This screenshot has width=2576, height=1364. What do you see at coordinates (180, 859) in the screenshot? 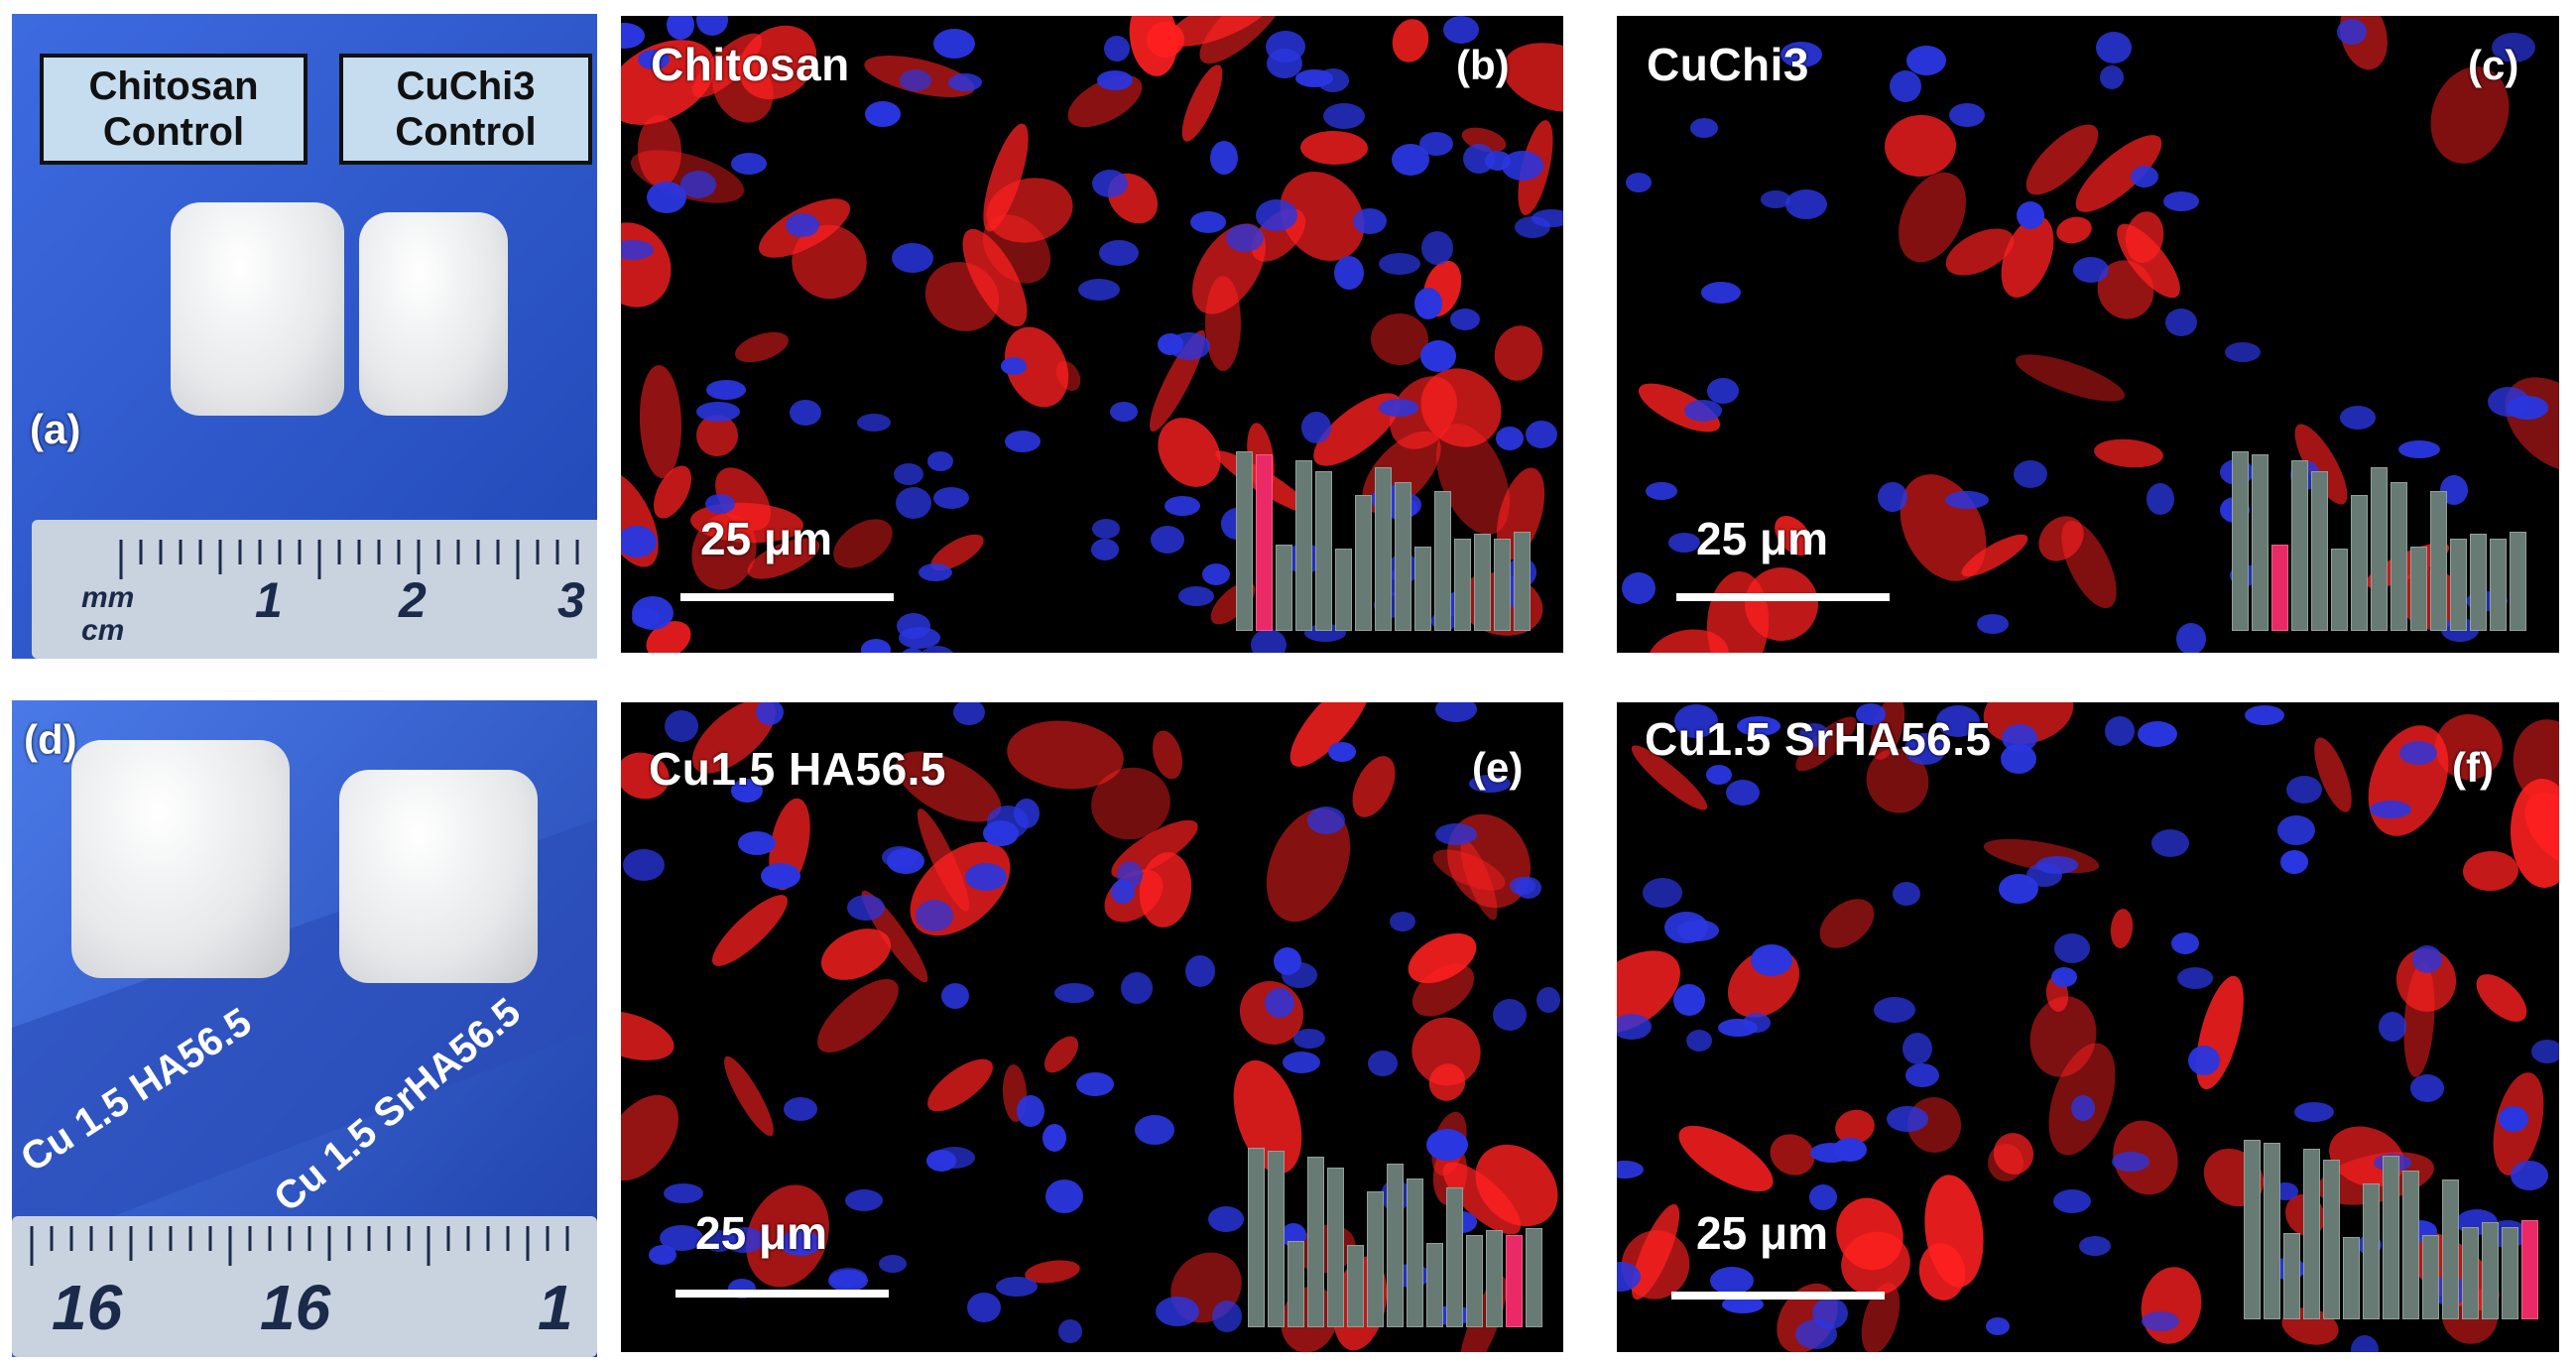
I see `cu-ha-scaffold-sample` at bounding box center [180, 859].